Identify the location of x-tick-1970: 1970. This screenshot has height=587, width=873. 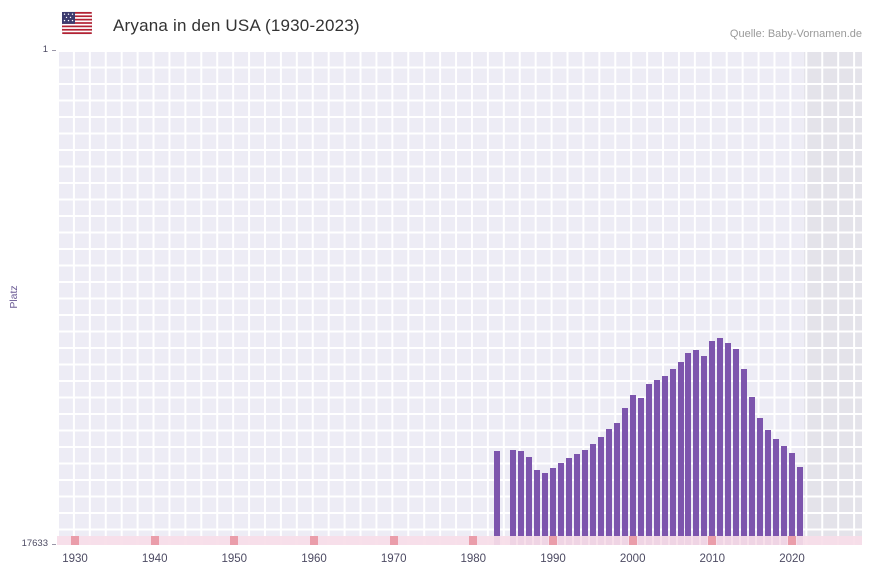
(393, 559).